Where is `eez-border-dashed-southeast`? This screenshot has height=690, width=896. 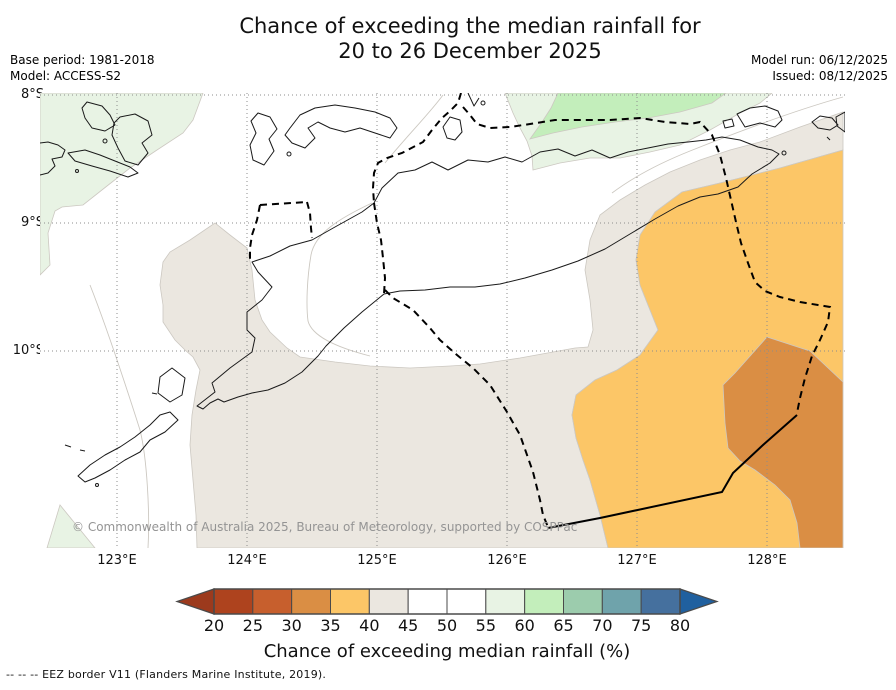
eez-border-dashed-southeast is located at coordinates (466, 408).